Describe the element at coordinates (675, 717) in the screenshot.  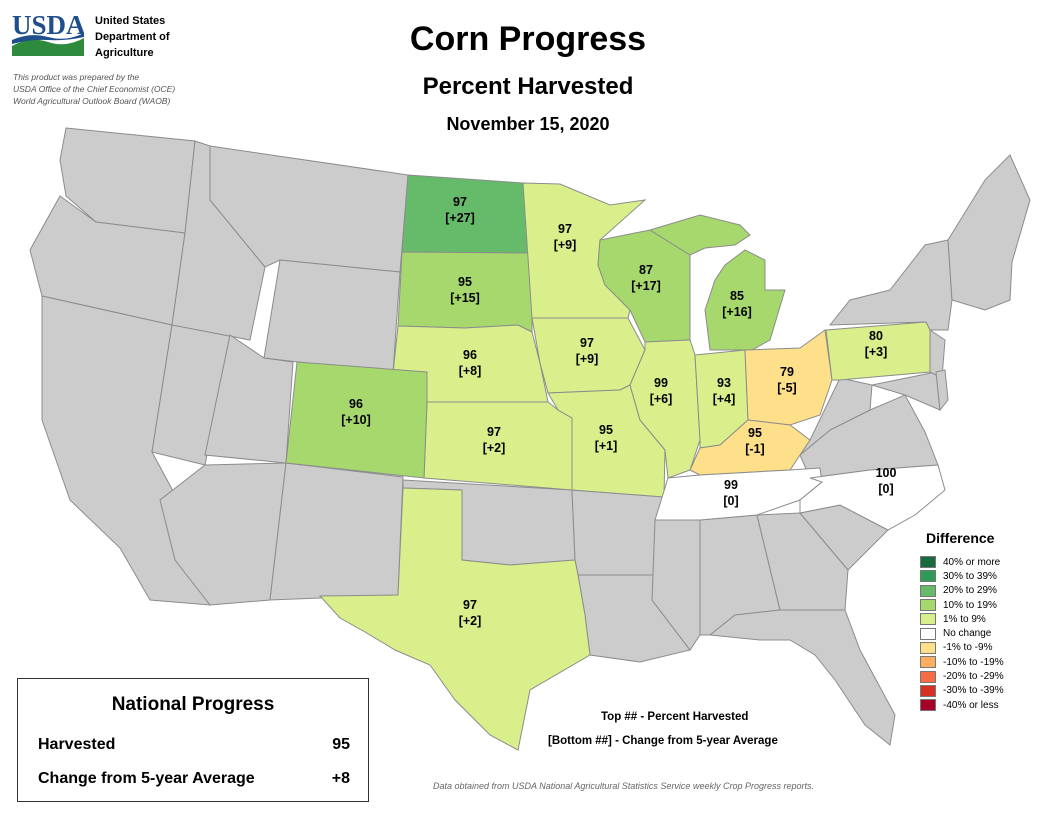
I see `key-note-top: Top ## - Percent Harvested` at that location.